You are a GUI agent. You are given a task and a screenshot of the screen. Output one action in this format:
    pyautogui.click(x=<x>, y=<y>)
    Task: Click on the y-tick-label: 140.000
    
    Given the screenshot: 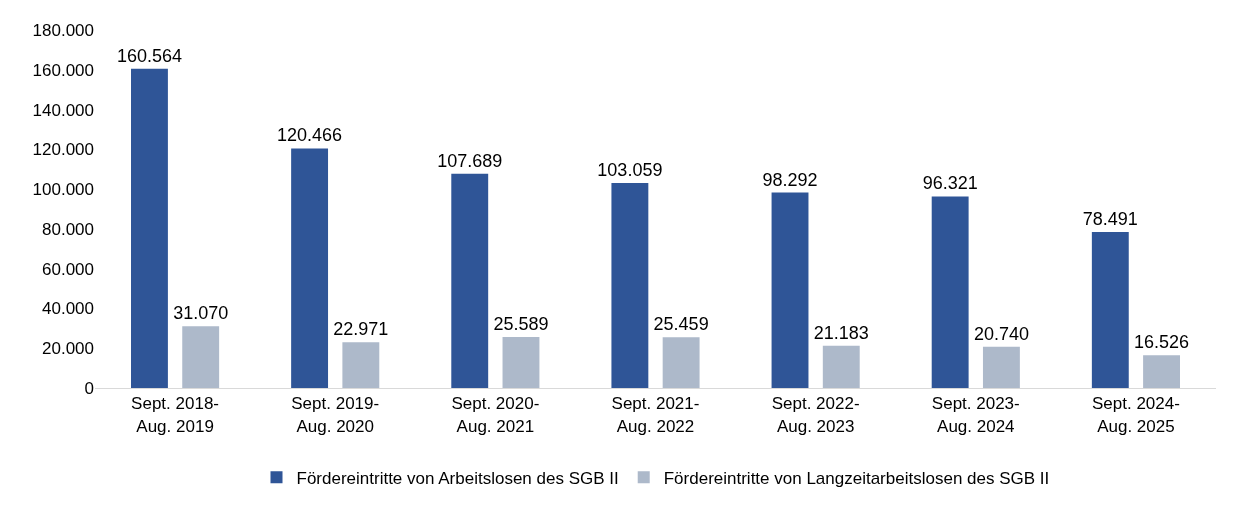 What is the action you would take?
    pyautogui.click(x=63, y=110)
    